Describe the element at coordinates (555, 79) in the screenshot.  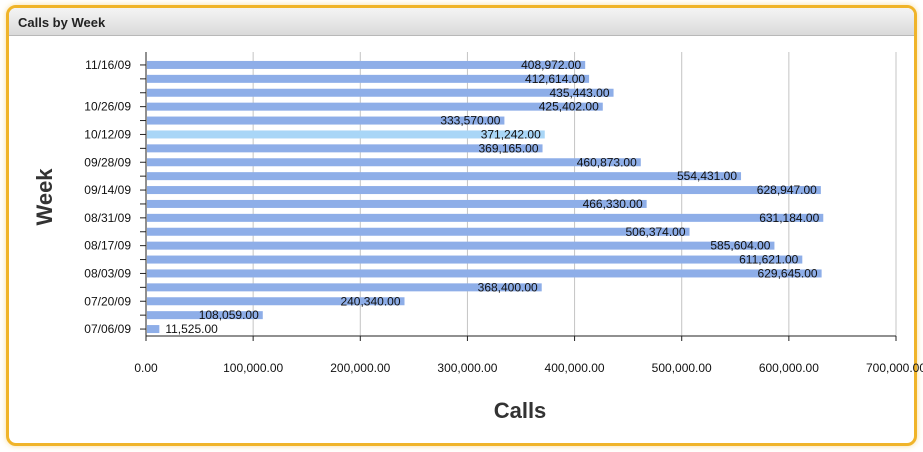
I see `value-label: 412,614.00` at that location.